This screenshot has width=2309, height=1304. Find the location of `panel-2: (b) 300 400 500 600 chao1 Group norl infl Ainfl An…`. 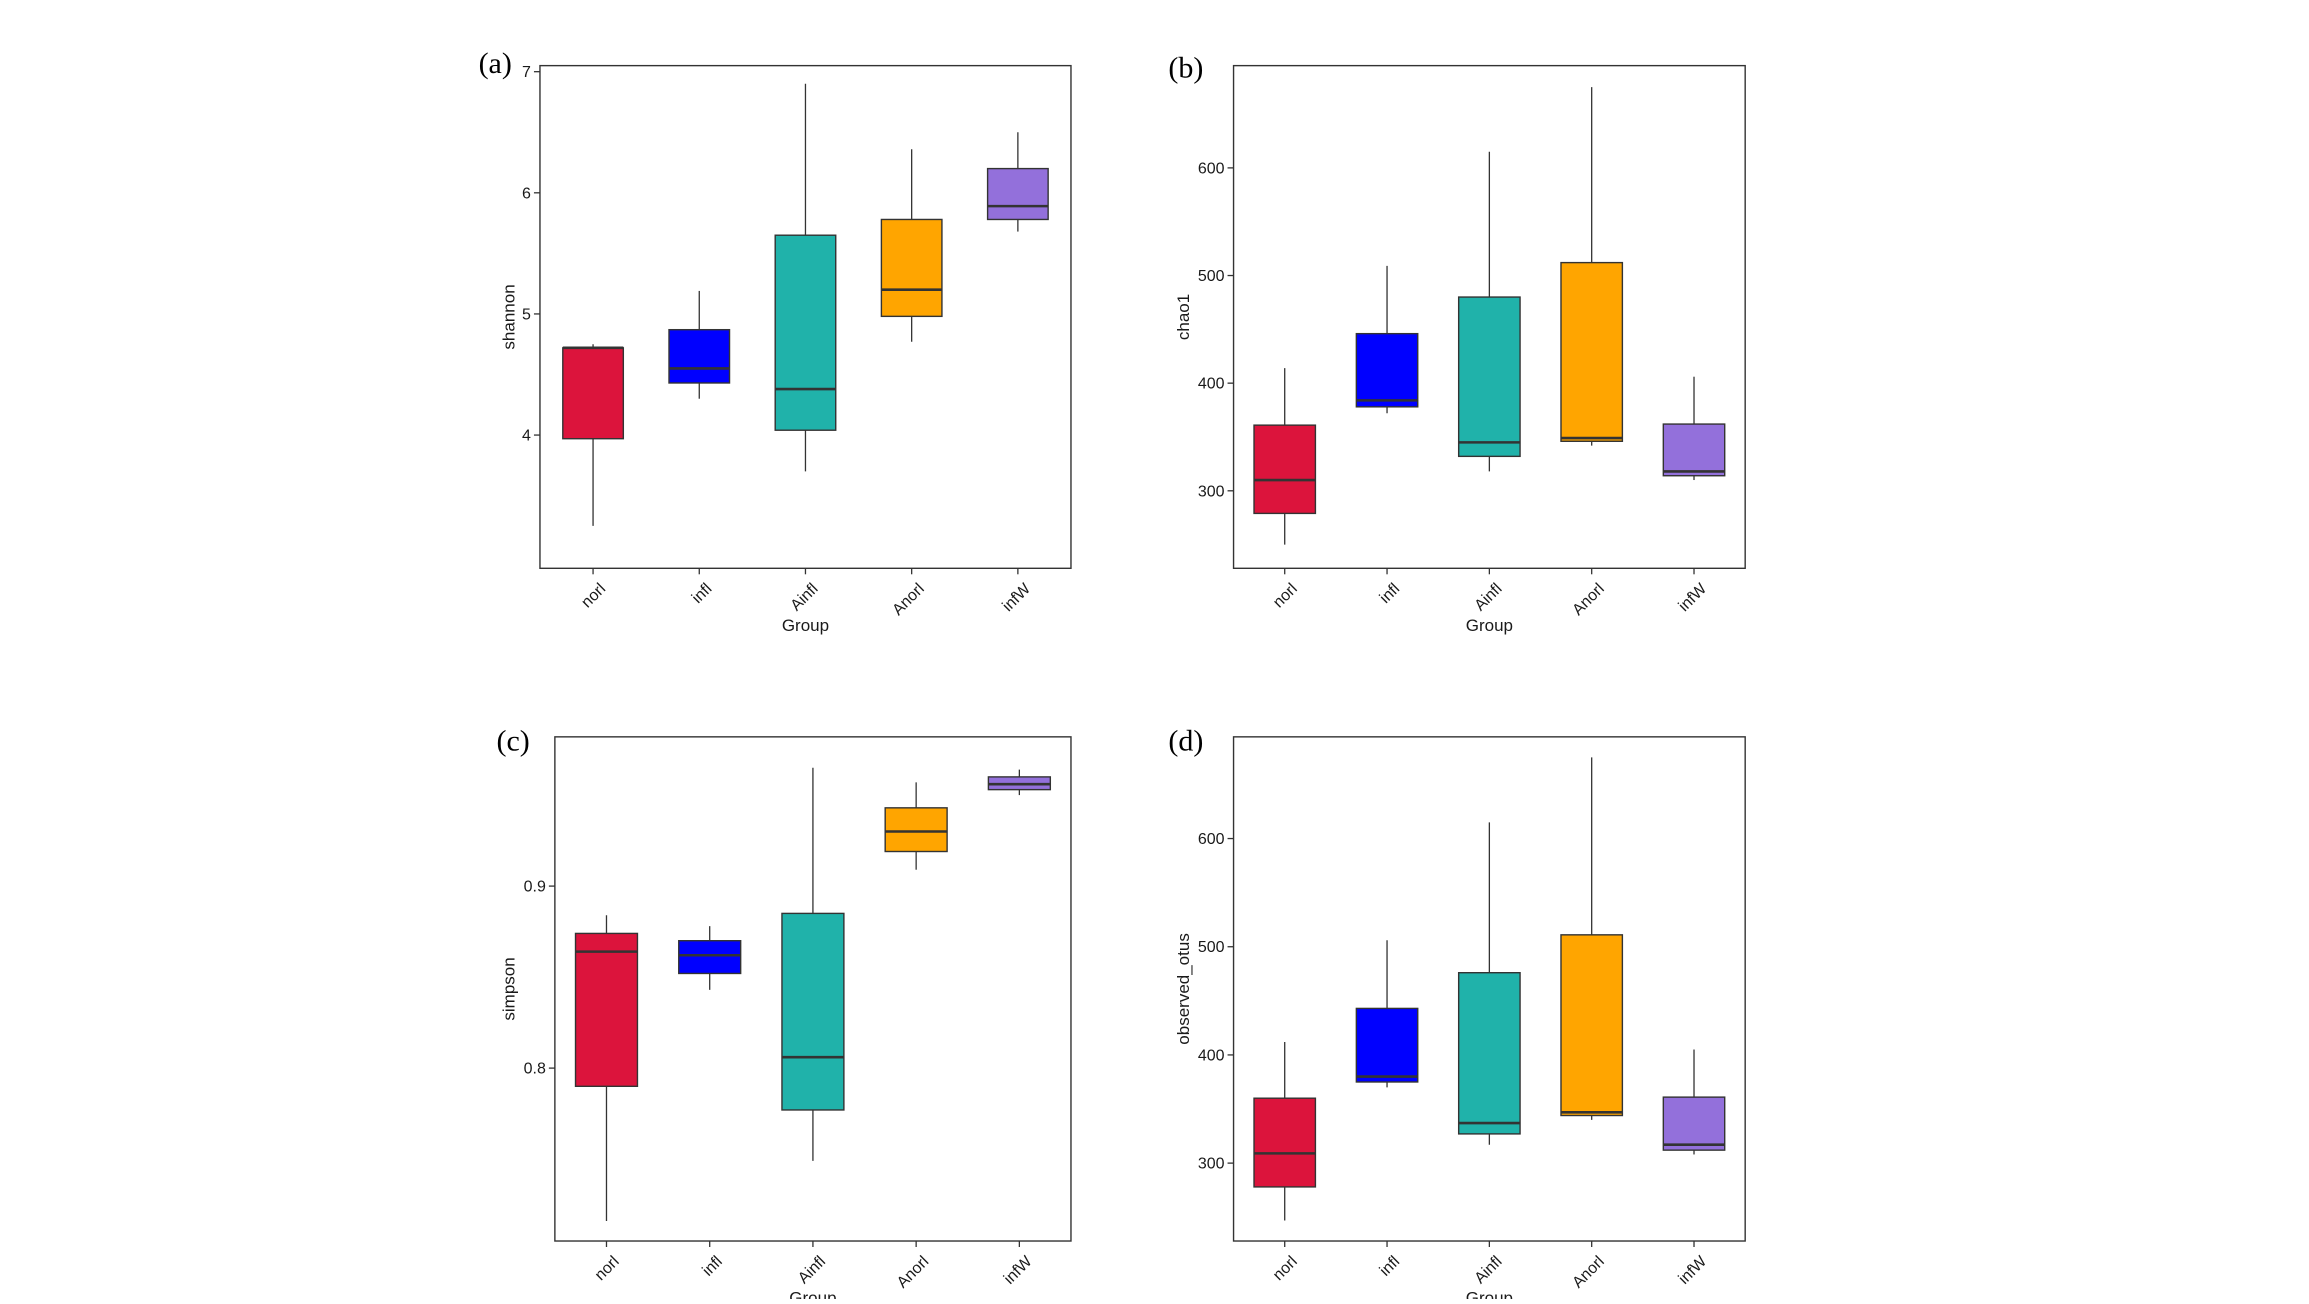

panel-2: (b) 300 400 500 600 chao1 Group norl infl Ainfl An… is located at coordinates (1457, 343).